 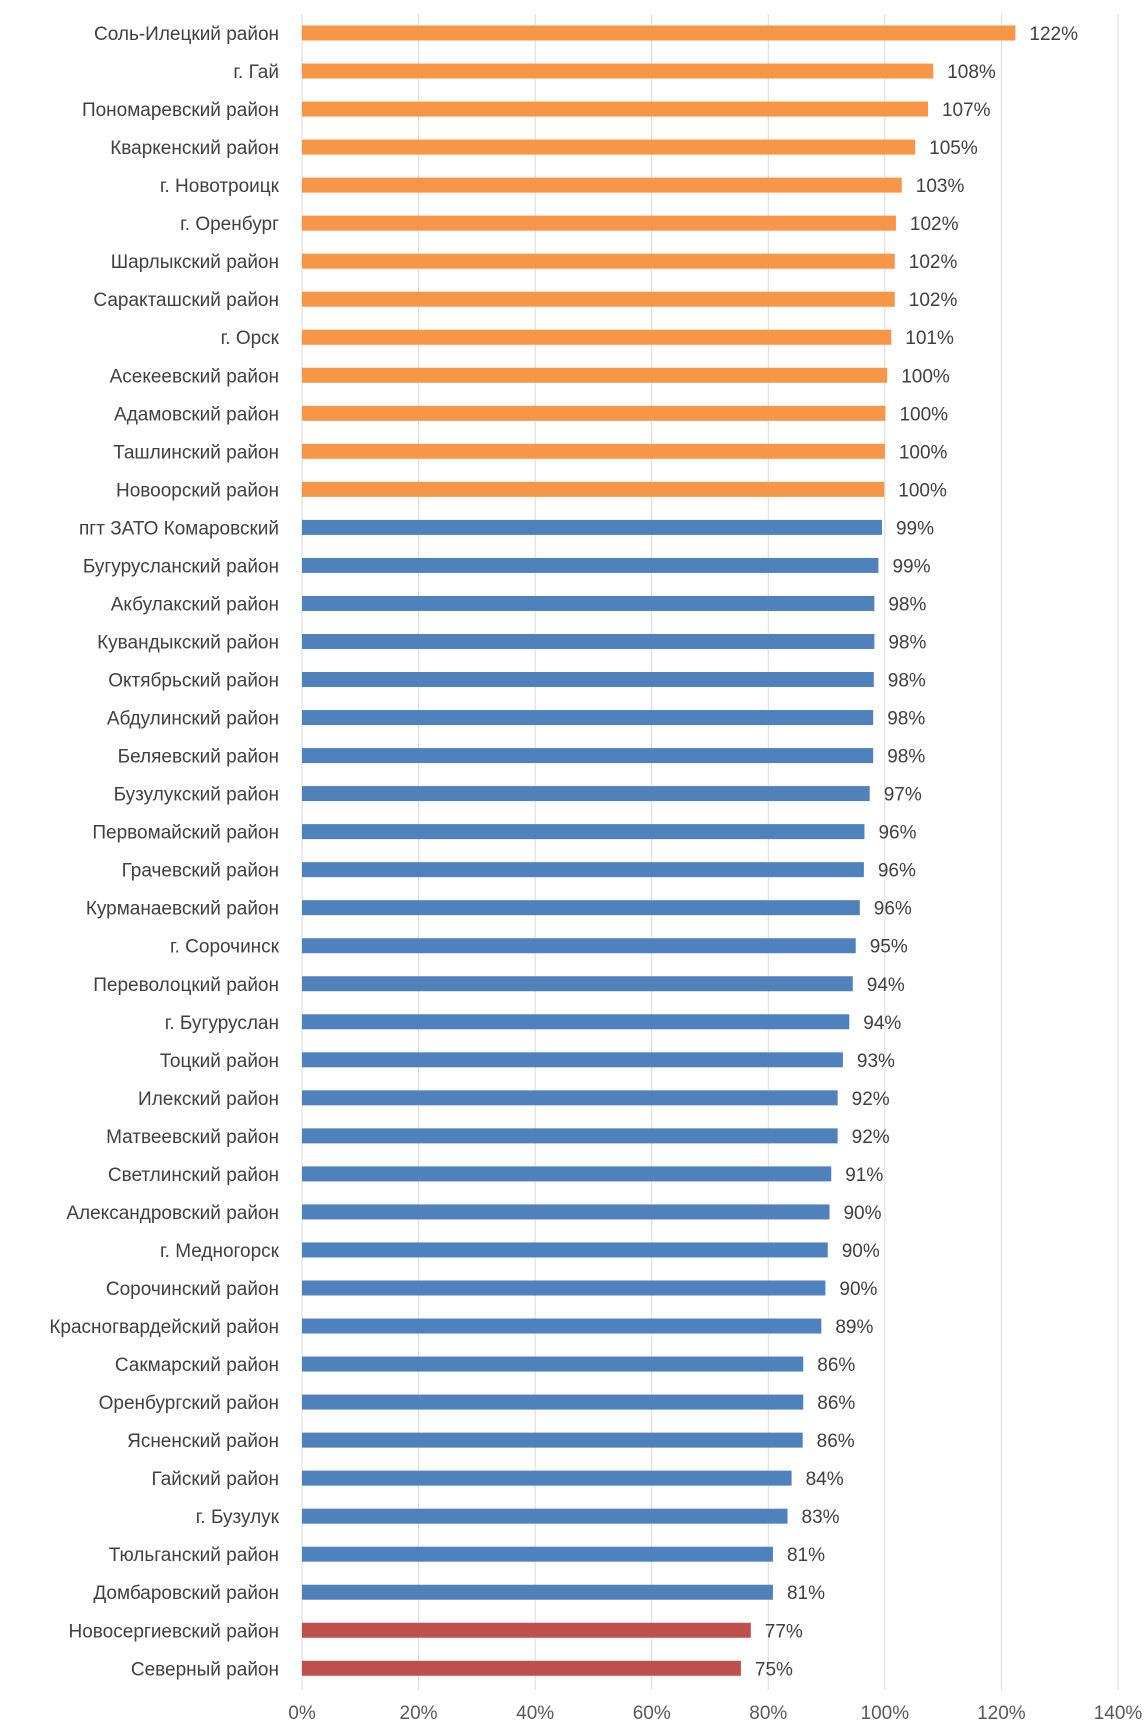 What do you see at coordinates (903, 795) in the screenshot?
I see `data-label: 97%` at bounding box center [903, 795].